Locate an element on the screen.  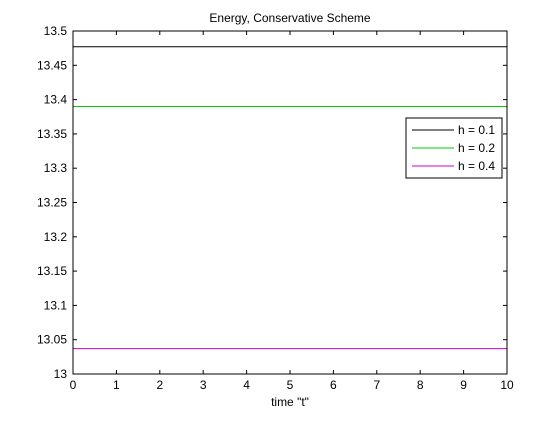
chart-title: Energy, Conservative Scheme is located at coordinates (290, 18).